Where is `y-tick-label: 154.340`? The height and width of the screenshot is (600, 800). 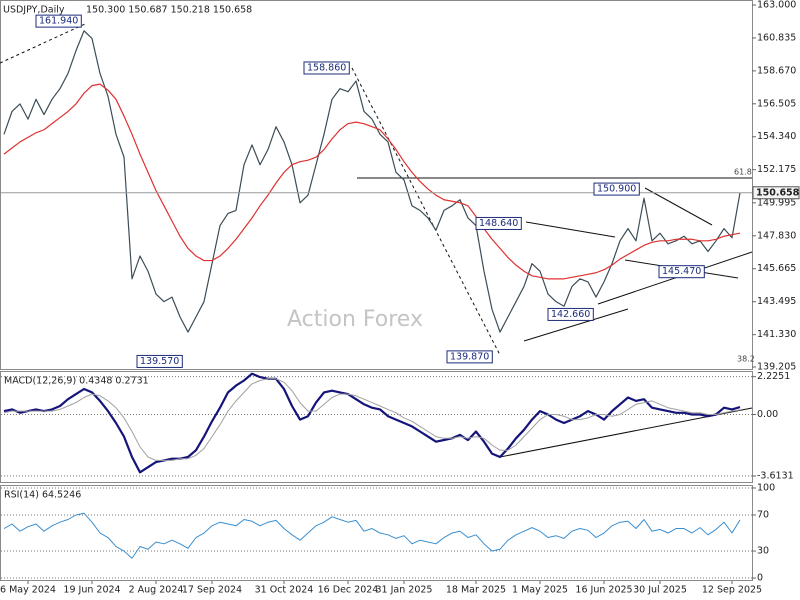
y-tick-label: 154.340 is located at coordinates (776, 136).